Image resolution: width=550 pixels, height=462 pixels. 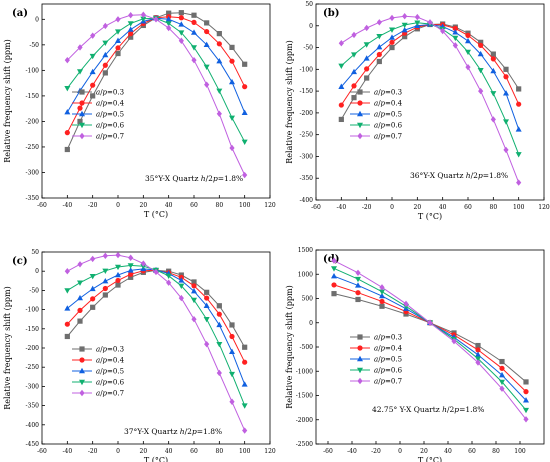 I want to click on y-tick-label: -100, so click(x=33, y=70).